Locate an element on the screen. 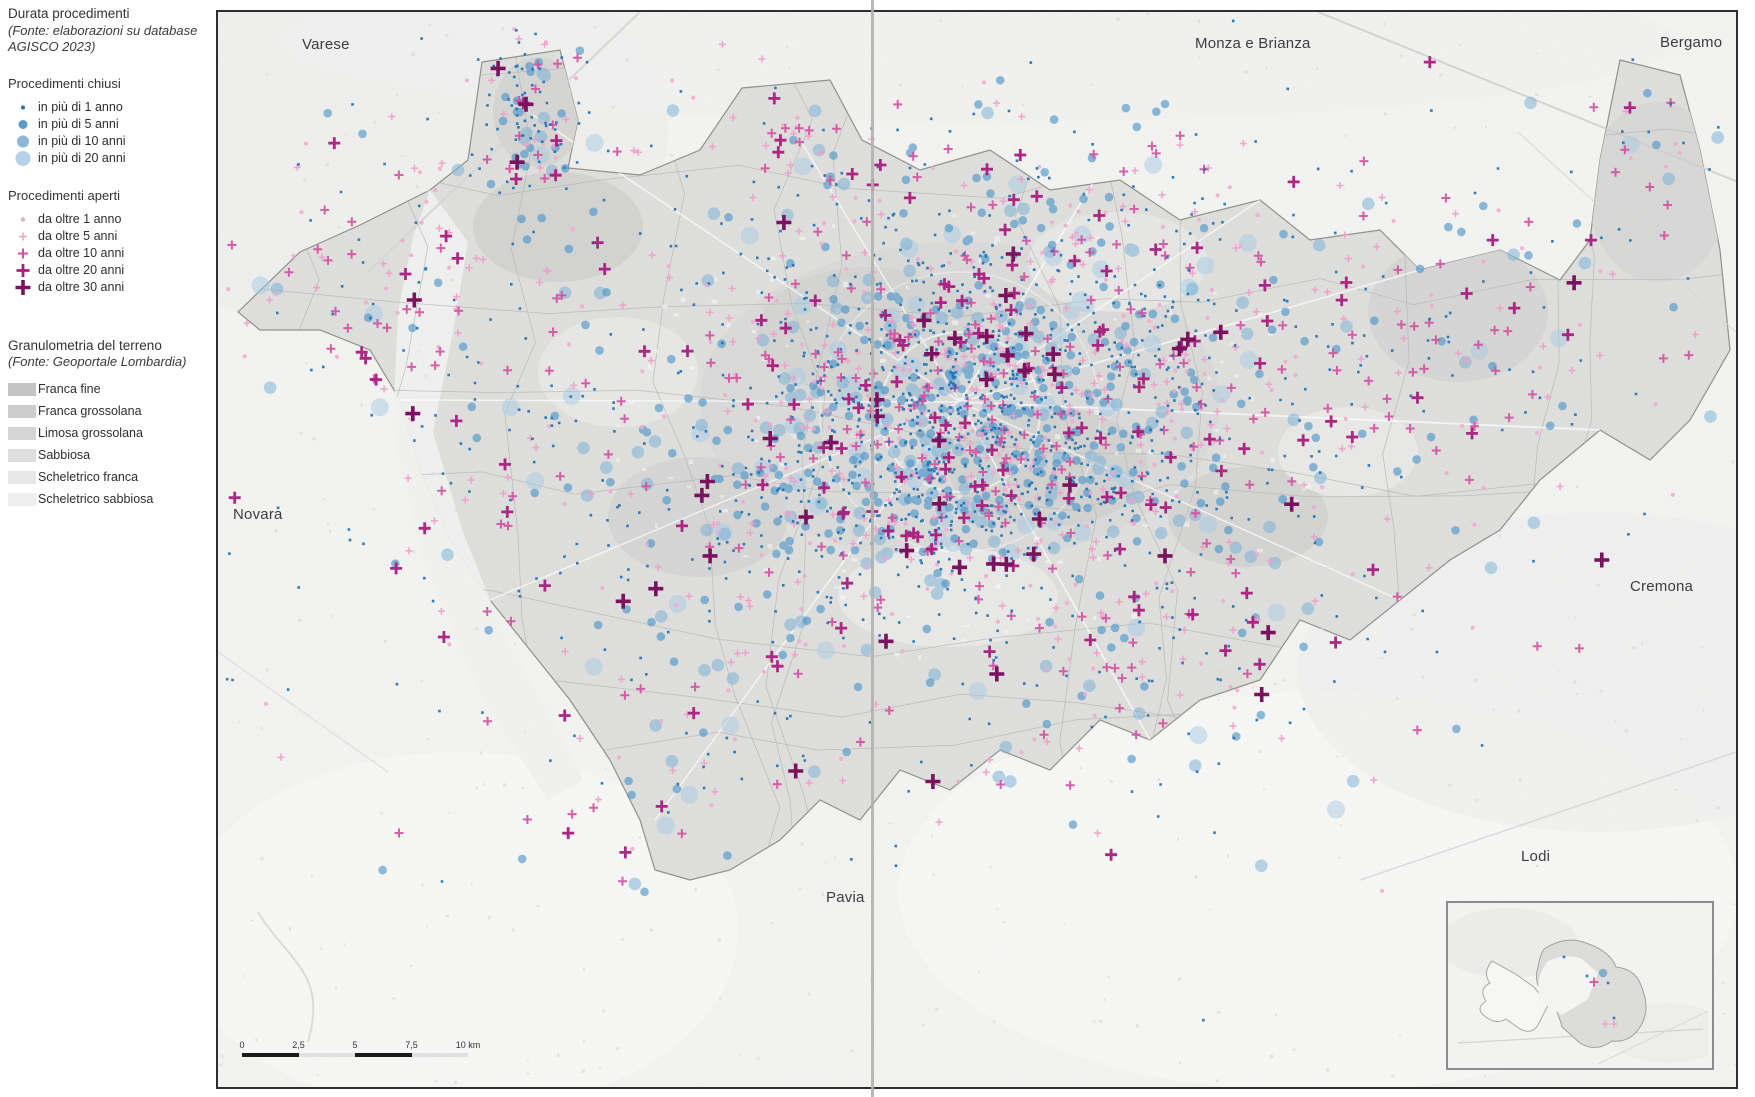 The width and height of the screenshot is (1755, 1097). legend-item: da oltre 20 anni is located at coordinates (109, 270).